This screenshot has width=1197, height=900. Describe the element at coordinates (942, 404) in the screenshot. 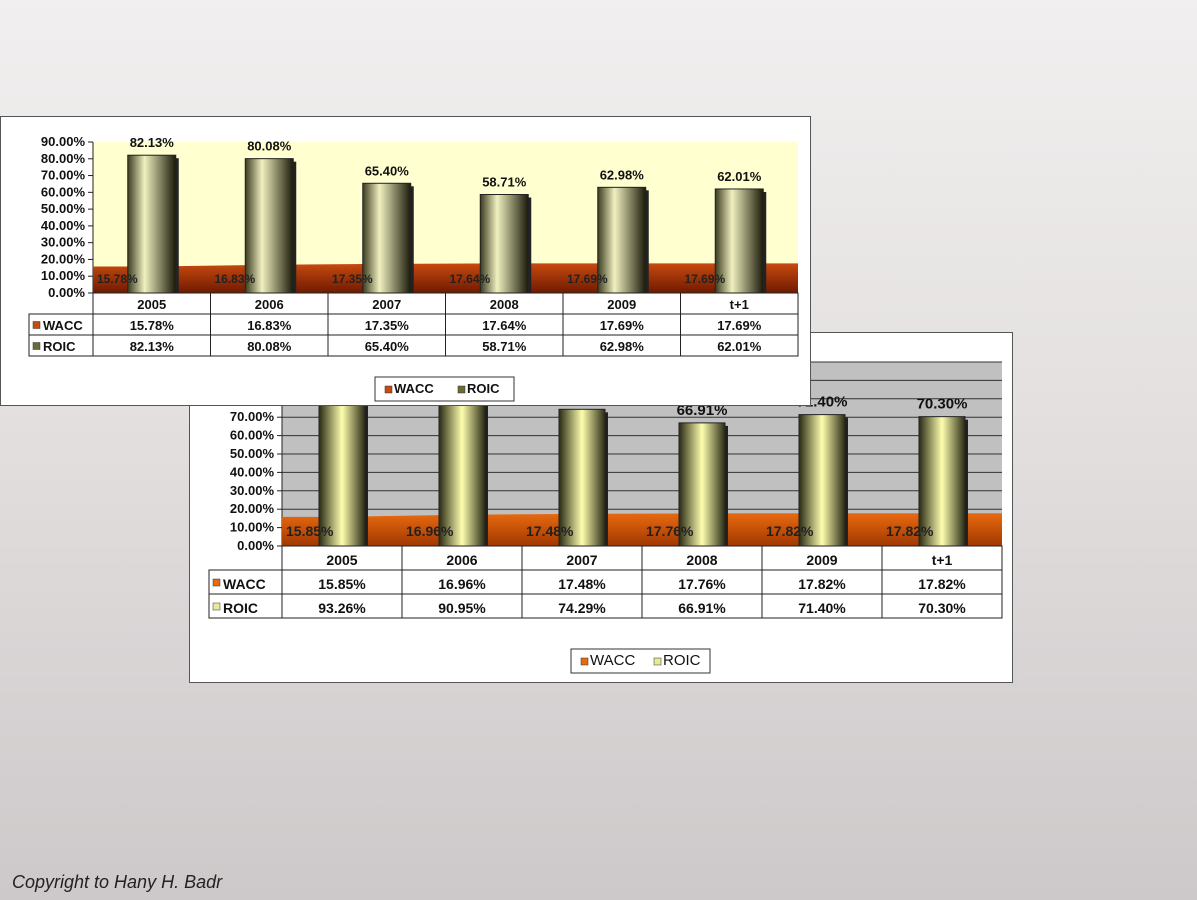

I see `roic-data-label: 70.30%` at that location.